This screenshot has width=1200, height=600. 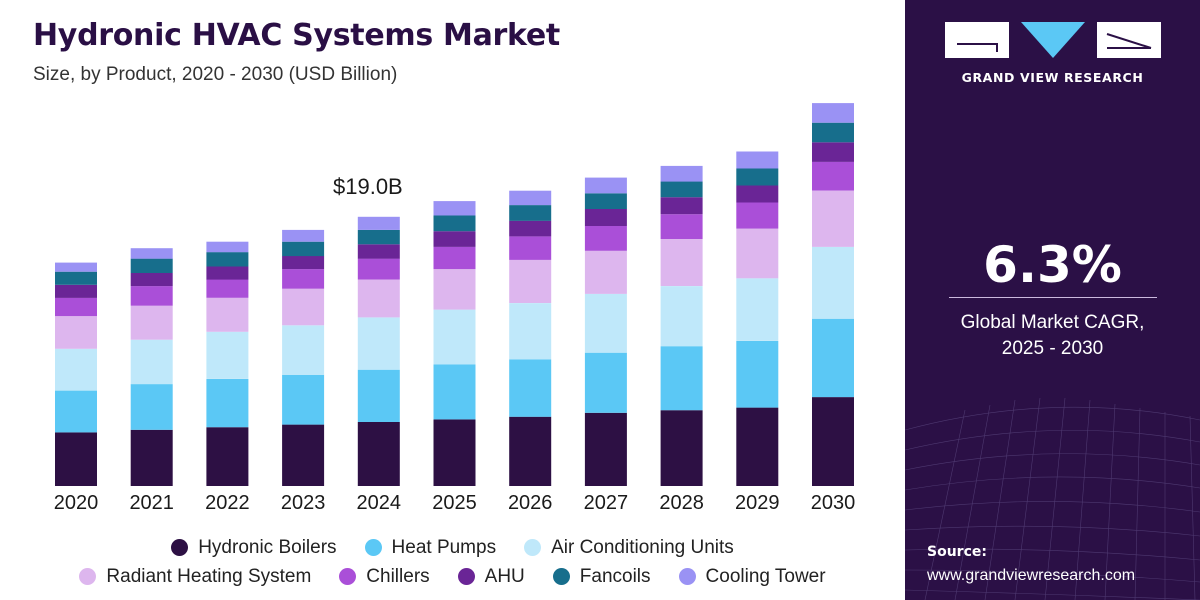 What do you see at coordinates (151, 503) in the screenshot?
I see `x-tick-label-2021: 2021` at bounding box center [151, 503].